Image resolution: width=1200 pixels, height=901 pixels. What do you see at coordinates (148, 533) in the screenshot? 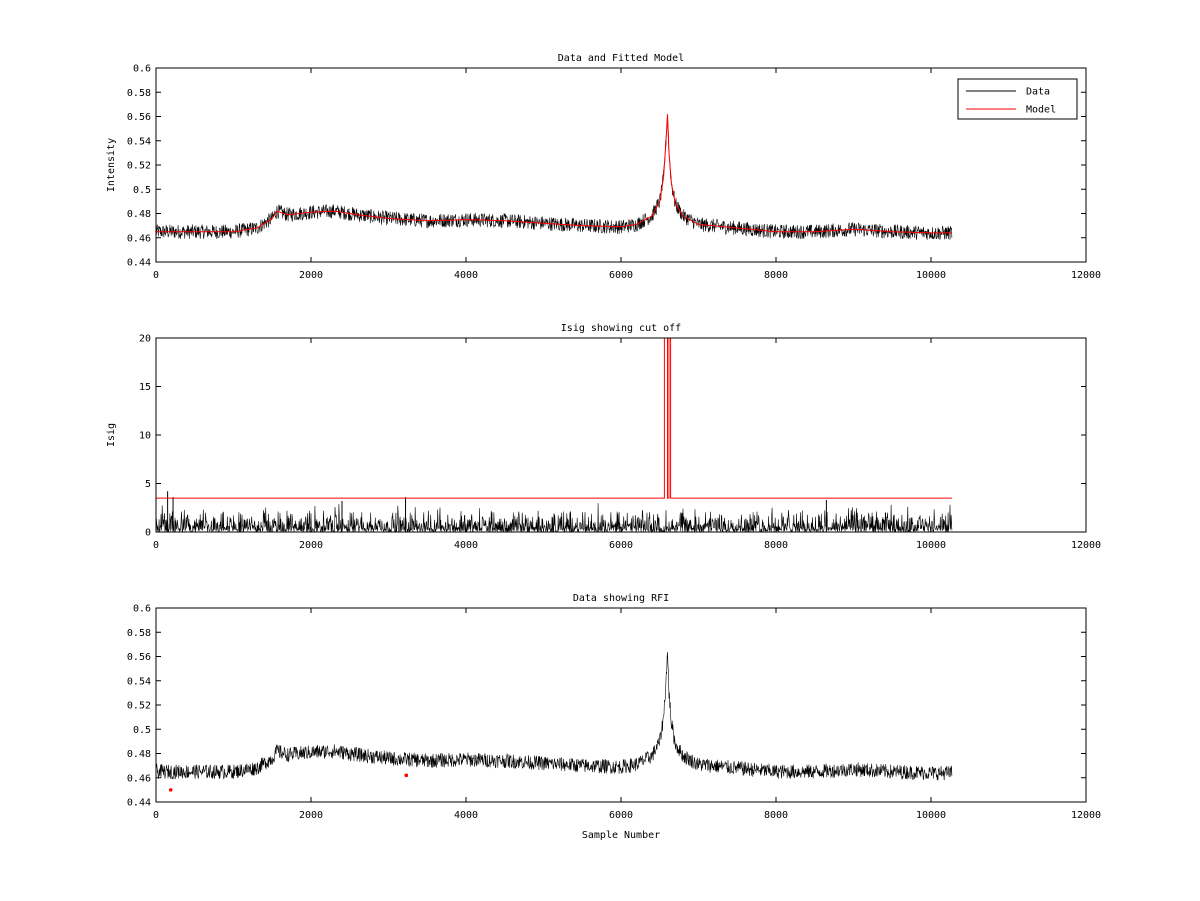
I see `y-tick-label: 0` at bounding box center [148, 533].